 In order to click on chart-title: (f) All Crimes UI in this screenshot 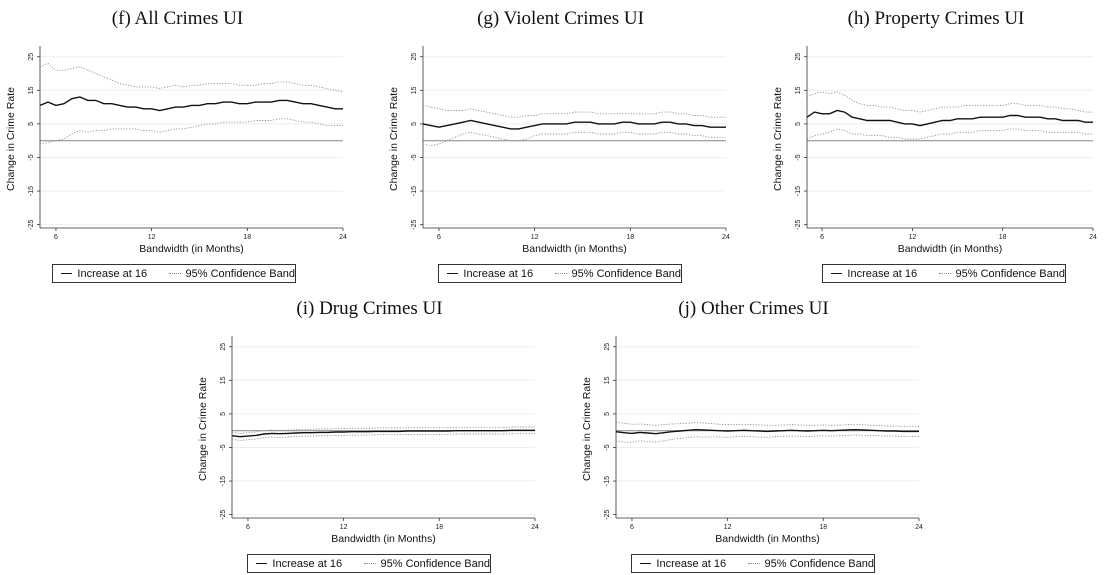, I will do `click(177, 18)`.